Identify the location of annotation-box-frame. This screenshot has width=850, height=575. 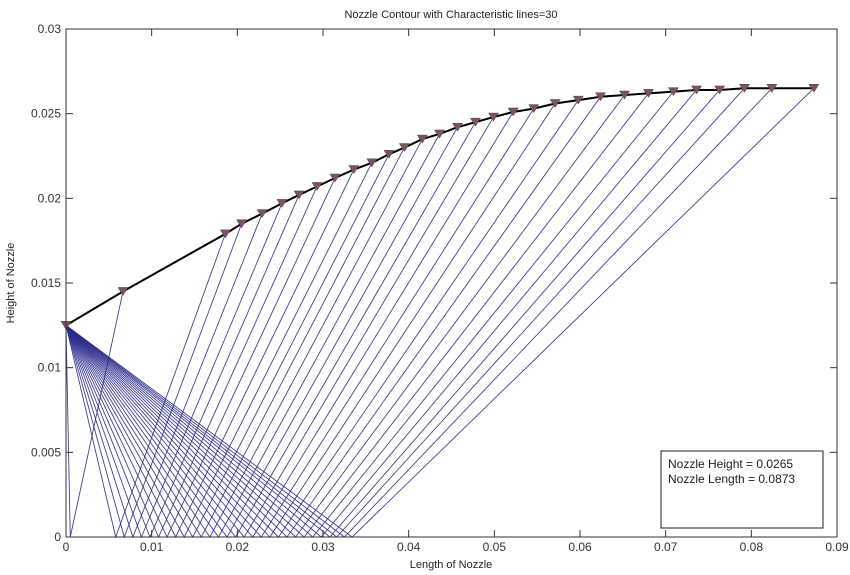
(742, 489).